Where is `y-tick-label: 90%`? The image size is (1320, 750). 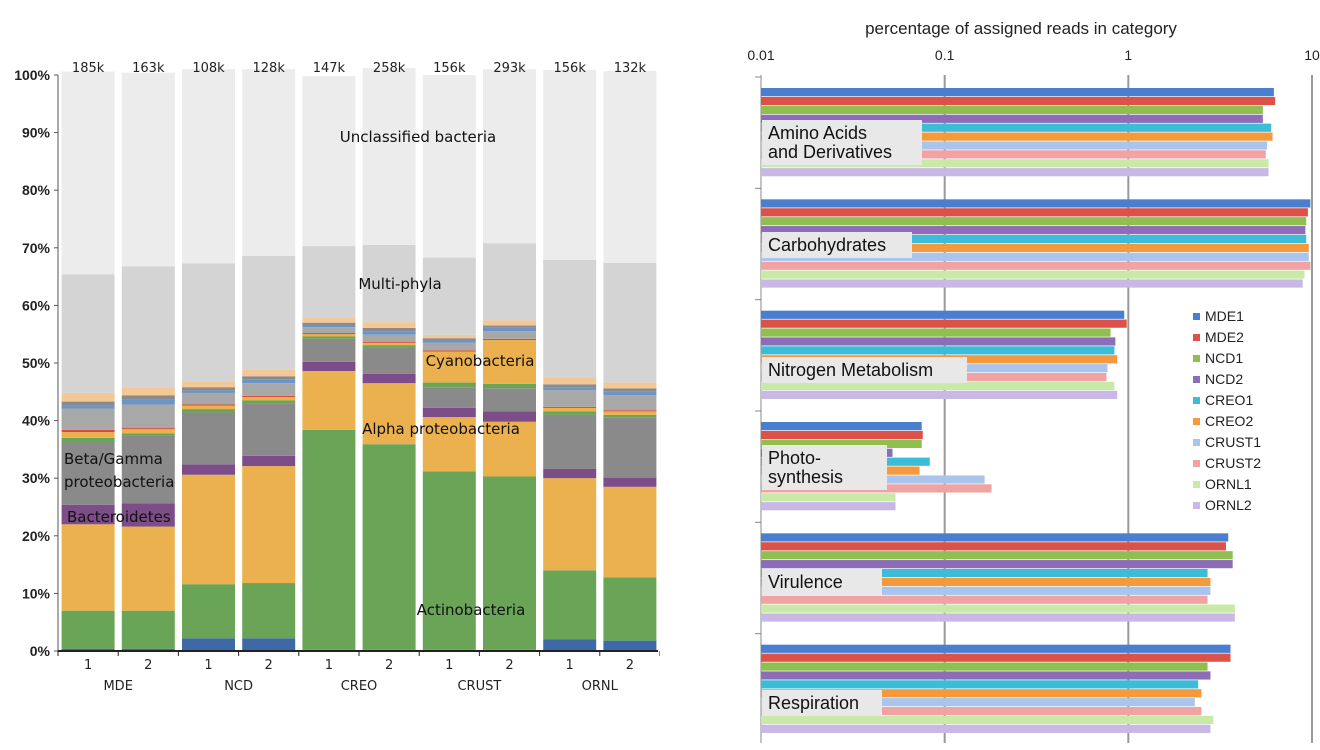
y-tick-label: 90% is located at coordinates (36, 133).